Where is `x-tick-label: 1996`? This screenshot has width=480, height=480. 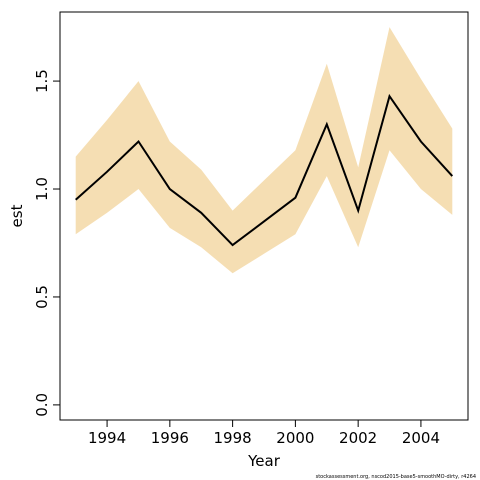 x-tick-label: 1996 is located at coordinates (170, 438).